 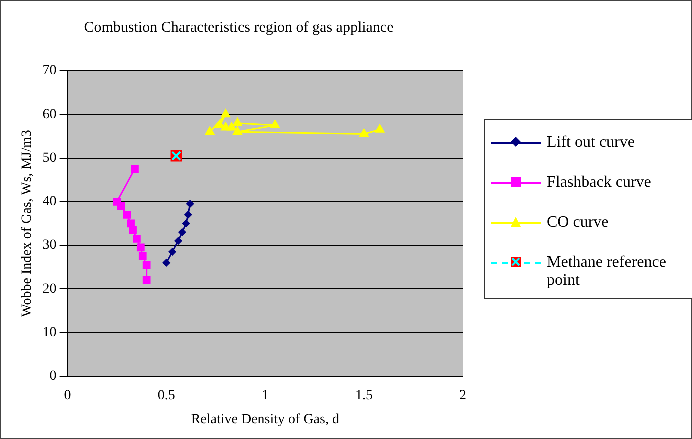 What do you see at coordinates (463, 396) in the screenshot?
I see `x-tick-label: 2` at bounding box center [463, 396].